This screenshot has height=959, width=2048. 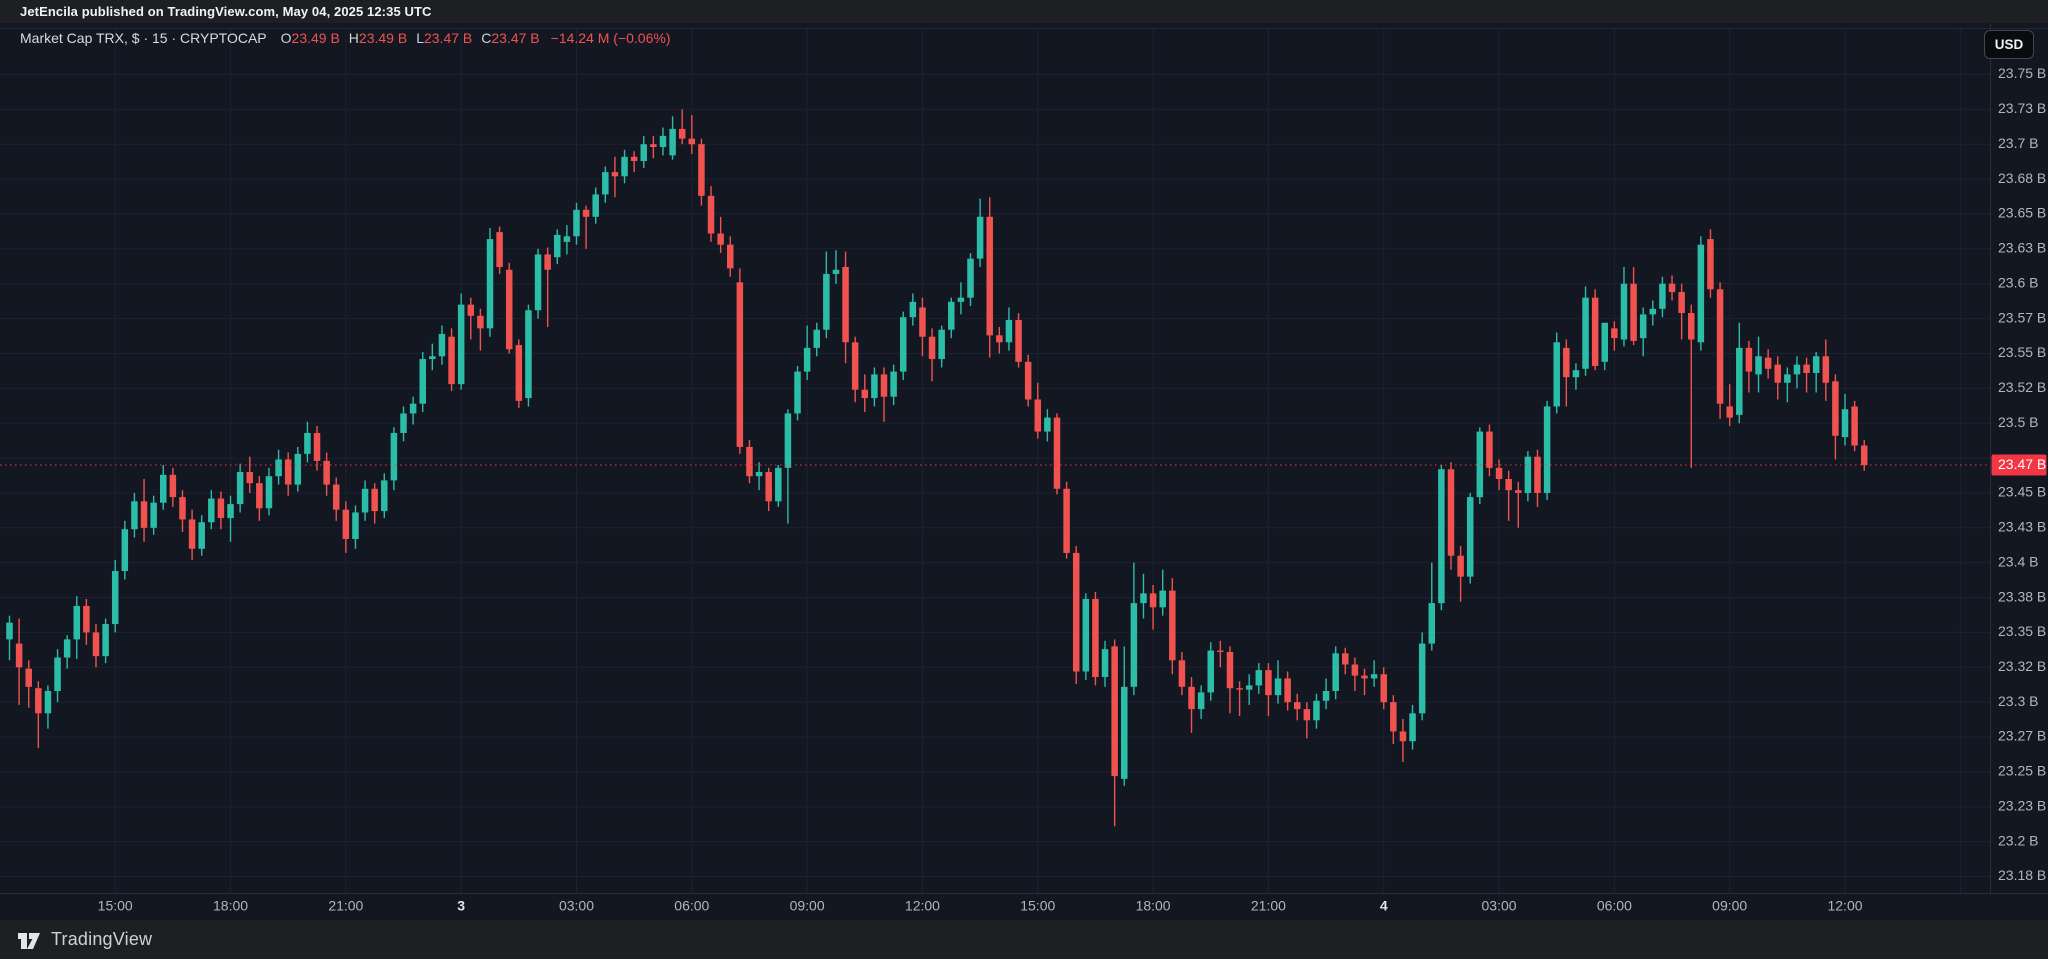 I want to click on price-tick-label: 23.27 B, so click(x=2022, y=736).